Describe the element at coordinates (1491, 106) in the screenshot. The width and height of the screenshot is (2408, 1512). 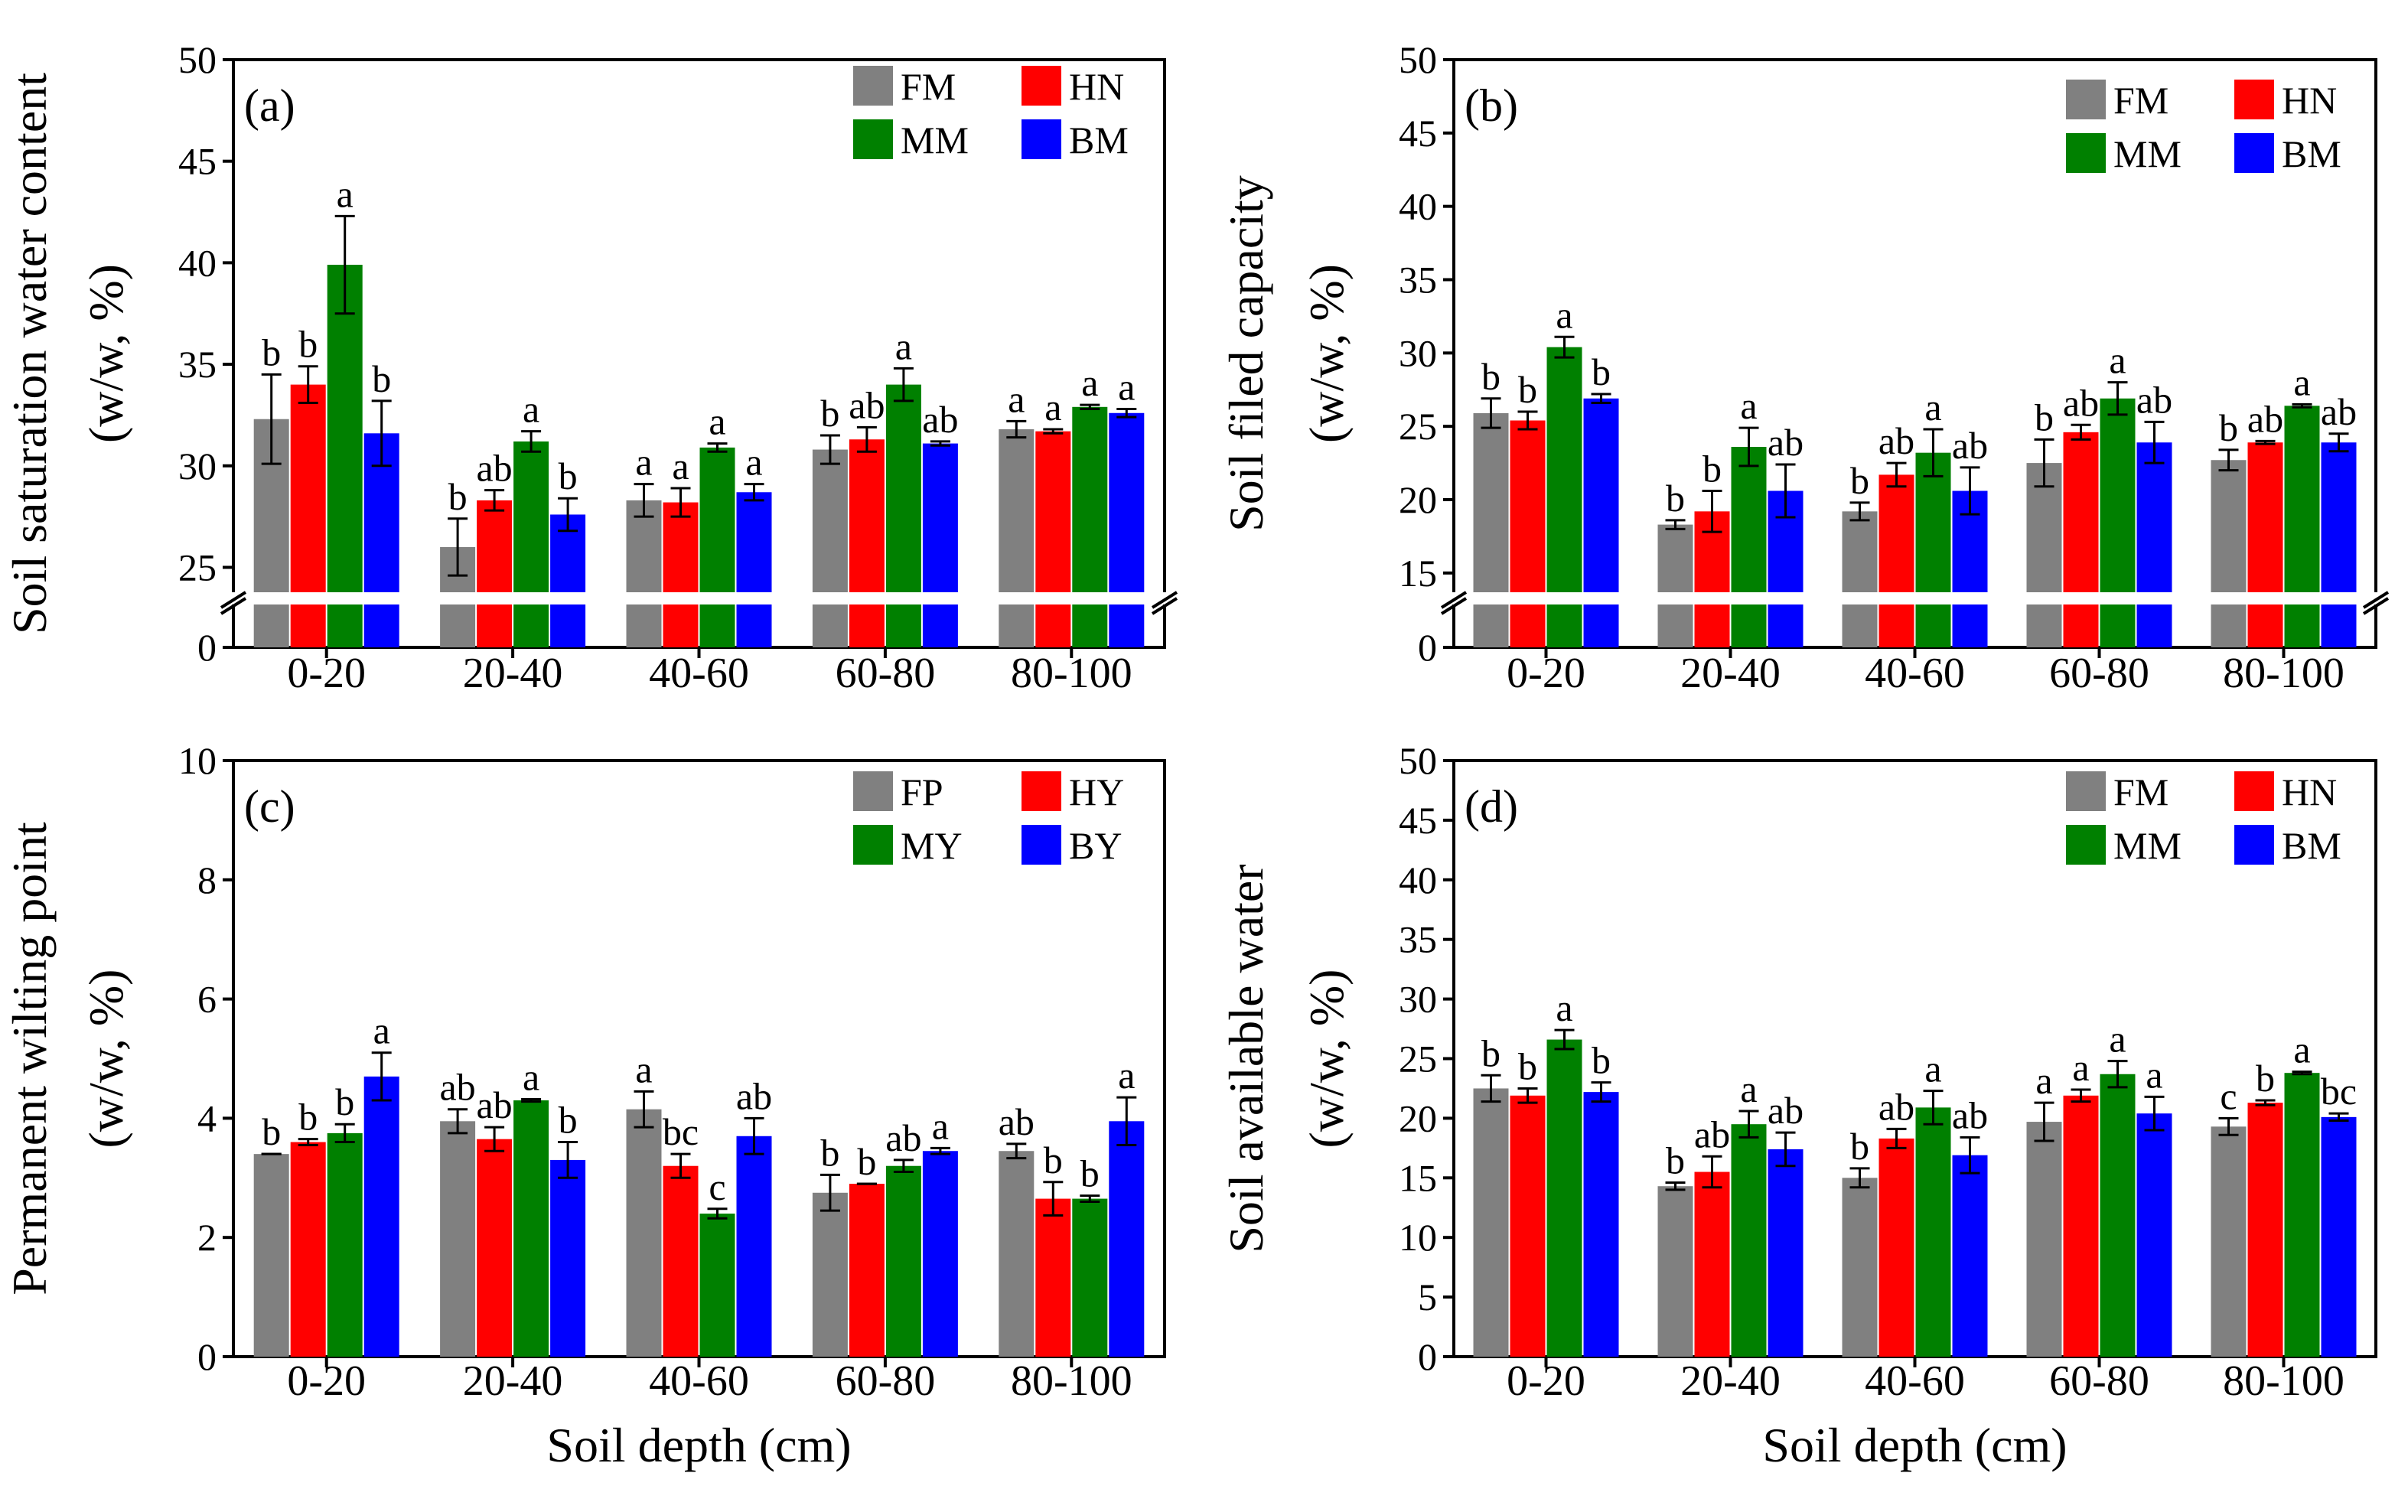
I see `panel-label: (b)` at that location.